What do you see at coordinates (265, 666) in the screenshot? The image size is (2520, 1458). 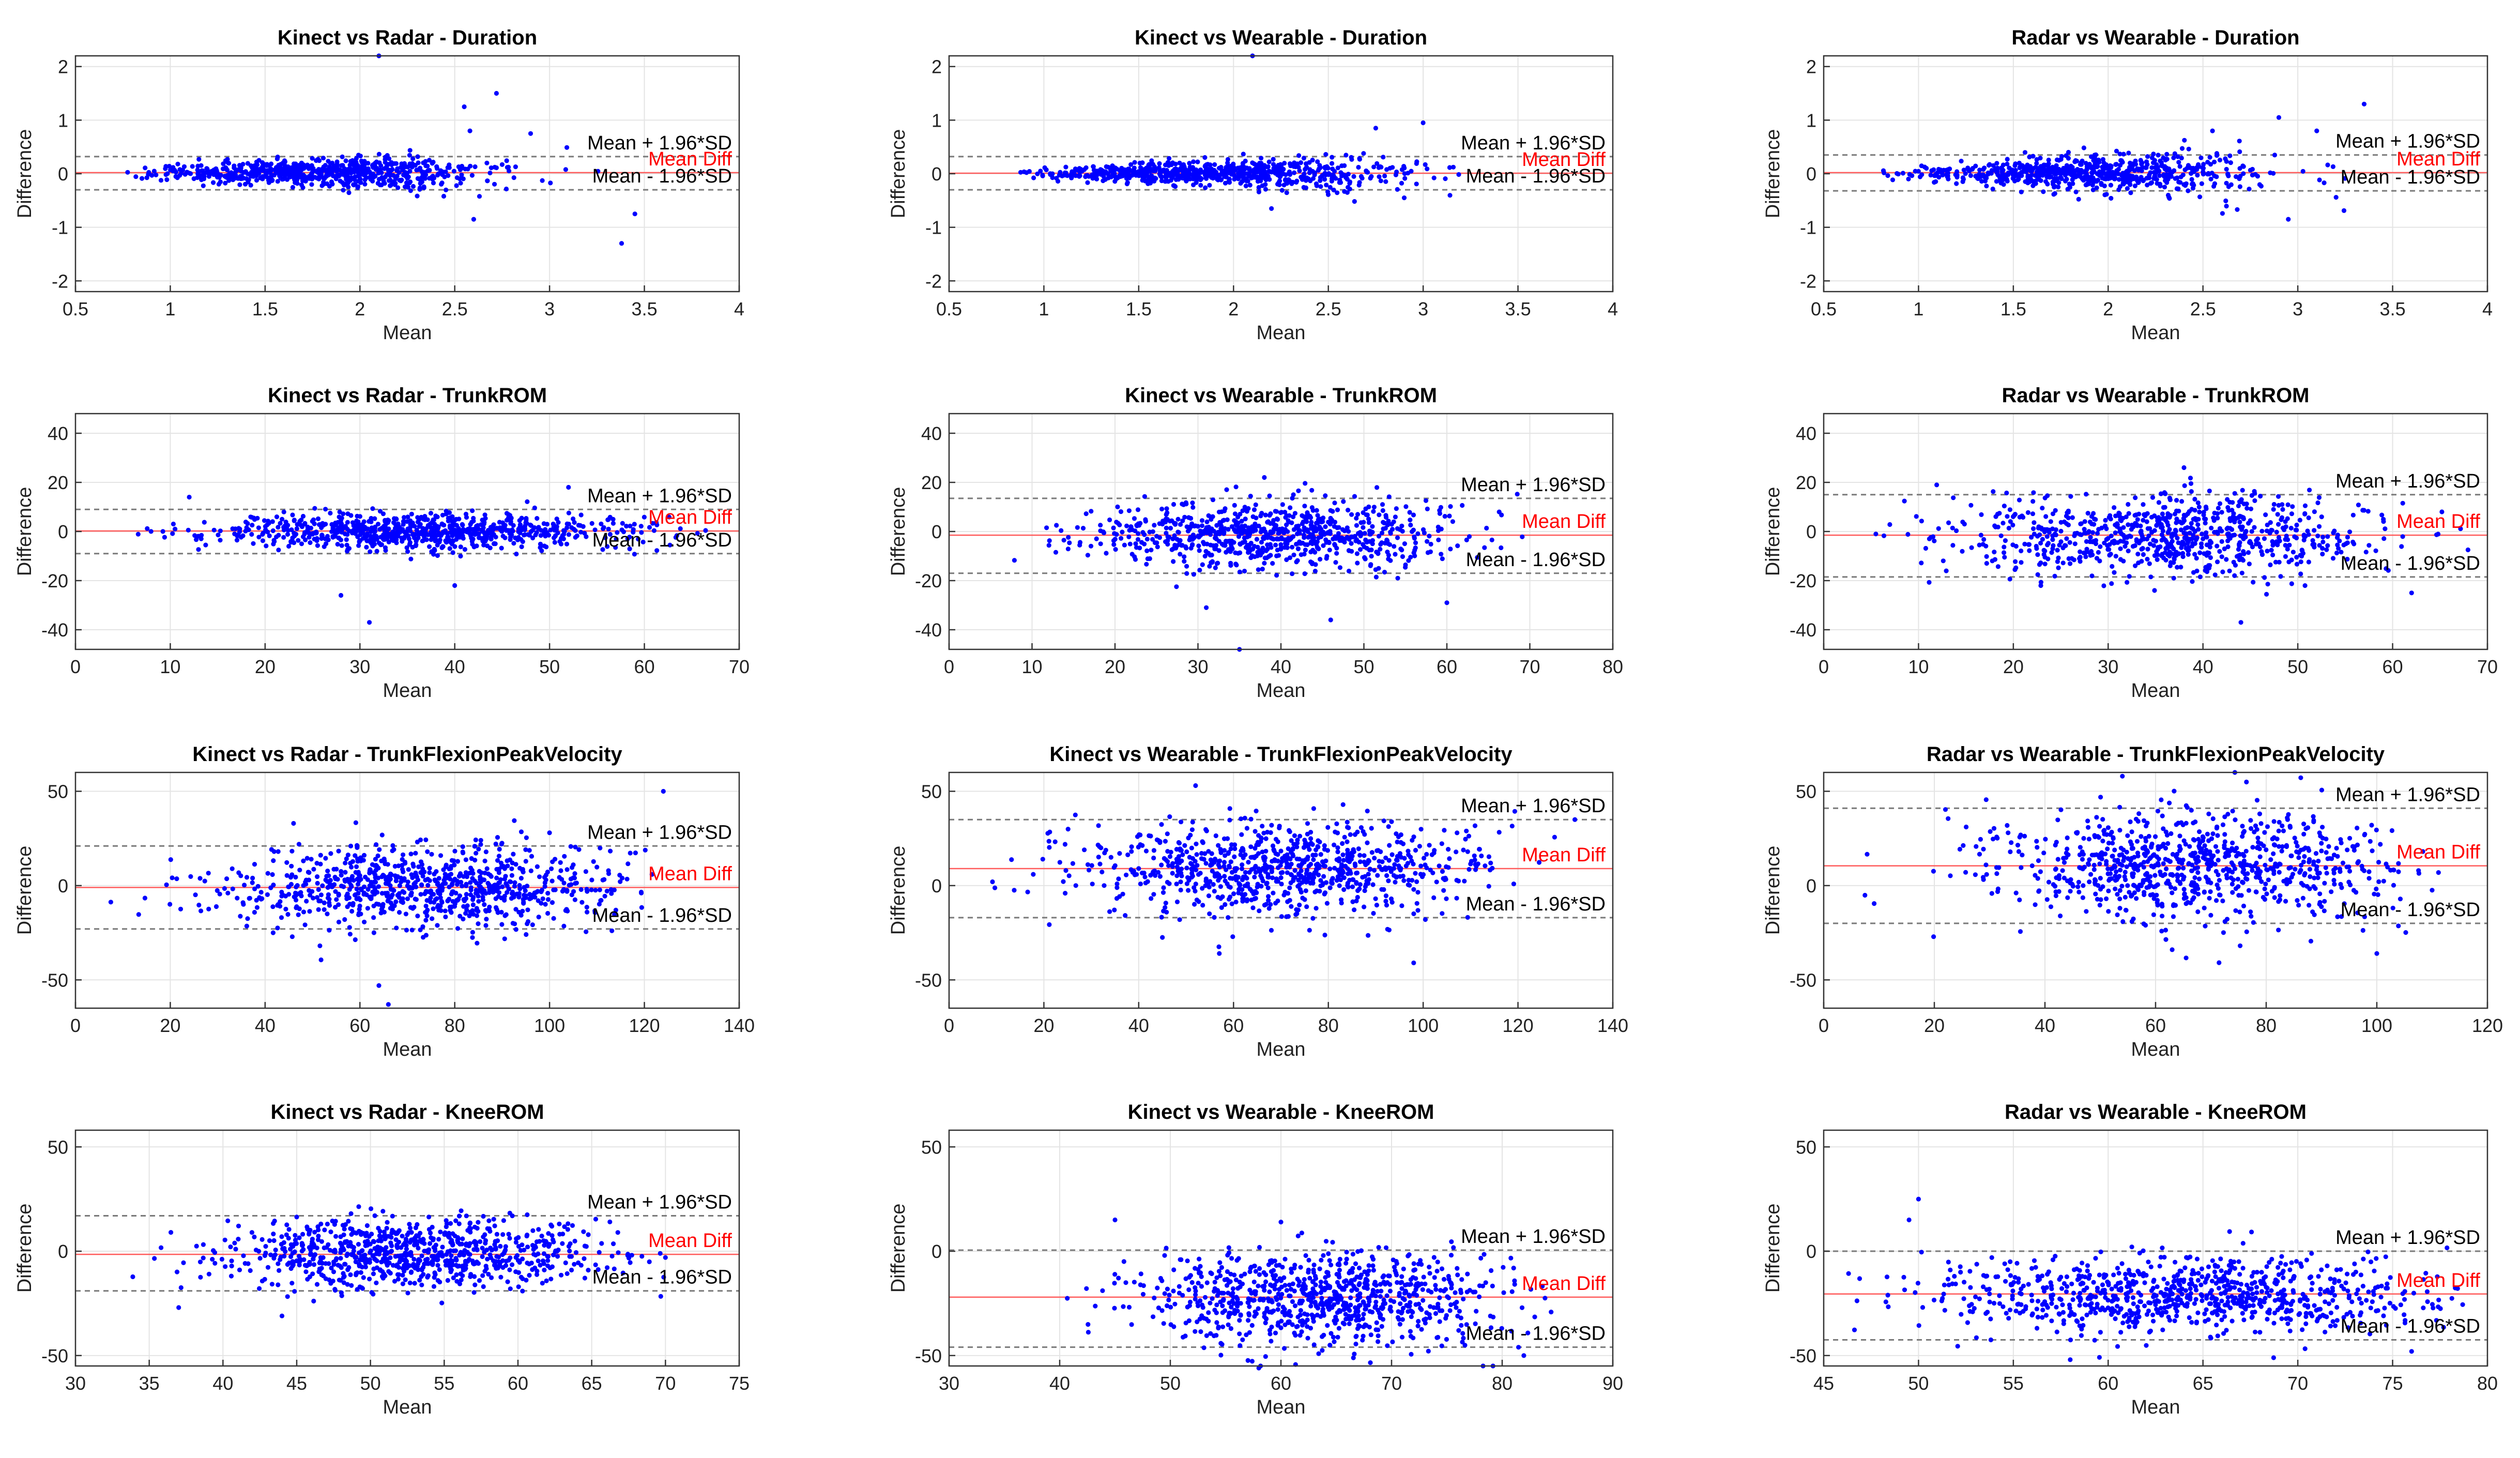 I see `x-tick-label: 20` at bounding box center [265, 666].